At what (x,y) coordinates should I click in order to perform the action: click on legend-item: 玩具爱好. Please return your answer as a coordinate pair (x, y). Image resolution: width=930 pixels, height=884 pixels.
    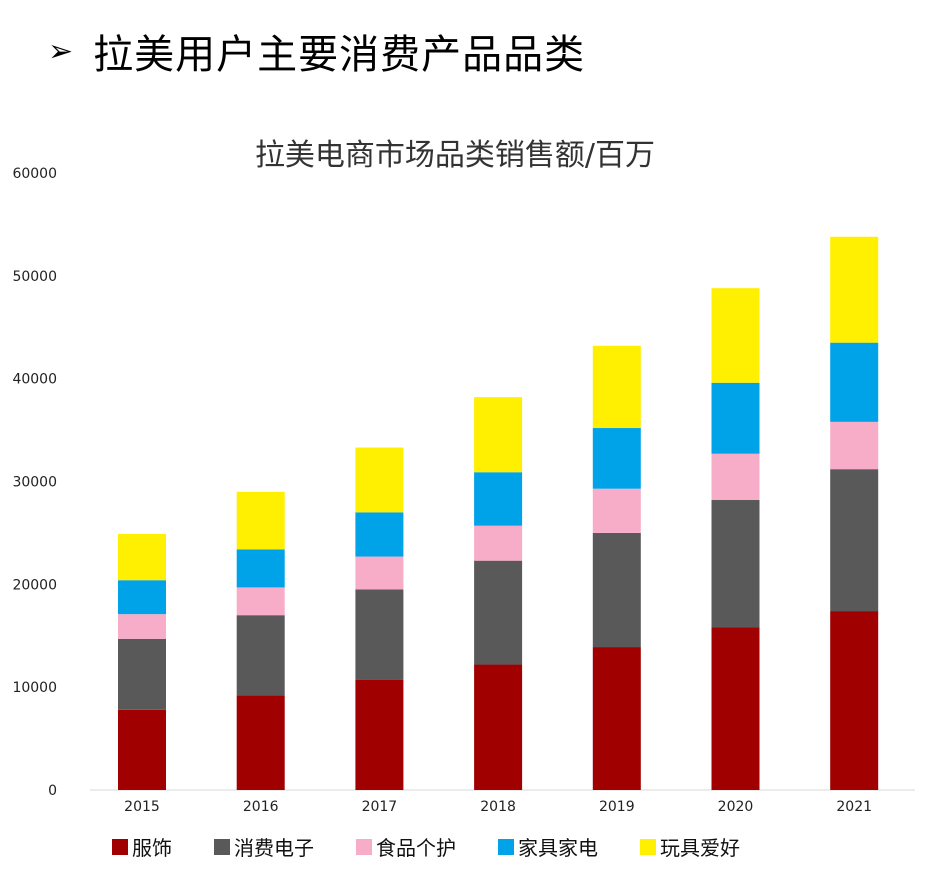
    Looking at the image, I should click on (690, 846).